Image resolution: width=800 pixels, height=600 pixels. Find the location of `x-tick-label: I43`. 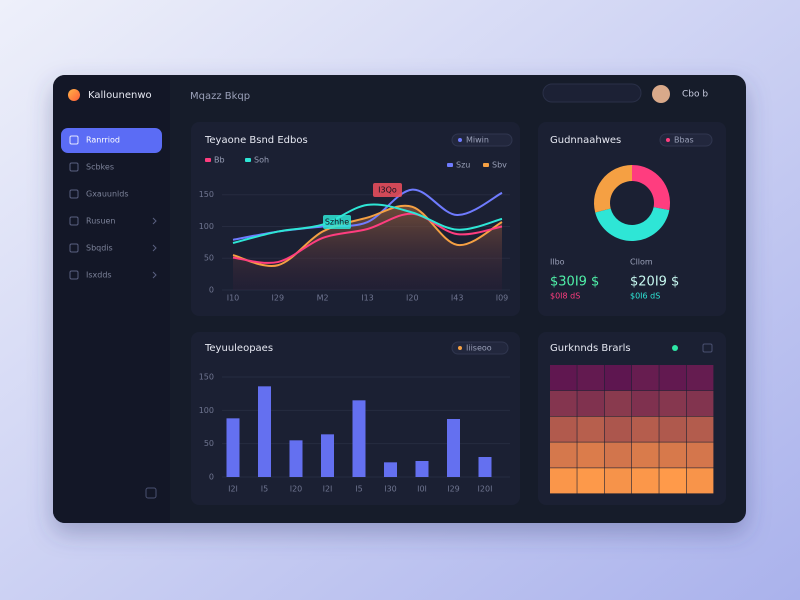

x-tick-label: I43 is located at coordinates (457, 298).